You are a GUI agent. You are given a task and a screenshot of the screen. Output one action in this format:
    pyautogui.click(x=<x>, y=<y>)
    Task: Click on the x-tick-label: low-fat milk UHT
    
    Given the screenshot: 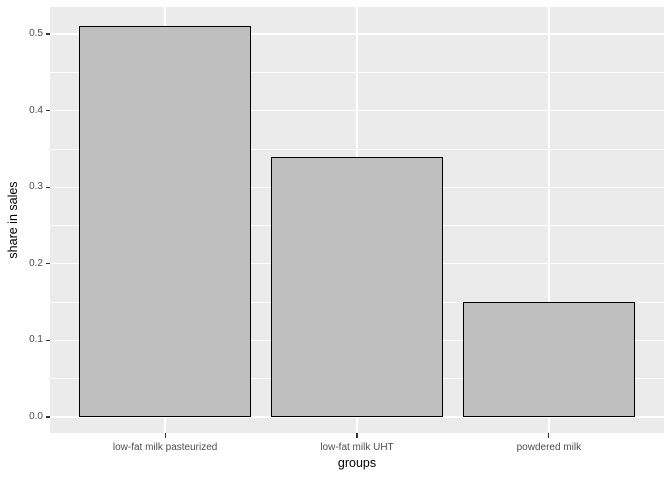 What is the action you would take?
    pyautogui.click(x=357, y=447)
    